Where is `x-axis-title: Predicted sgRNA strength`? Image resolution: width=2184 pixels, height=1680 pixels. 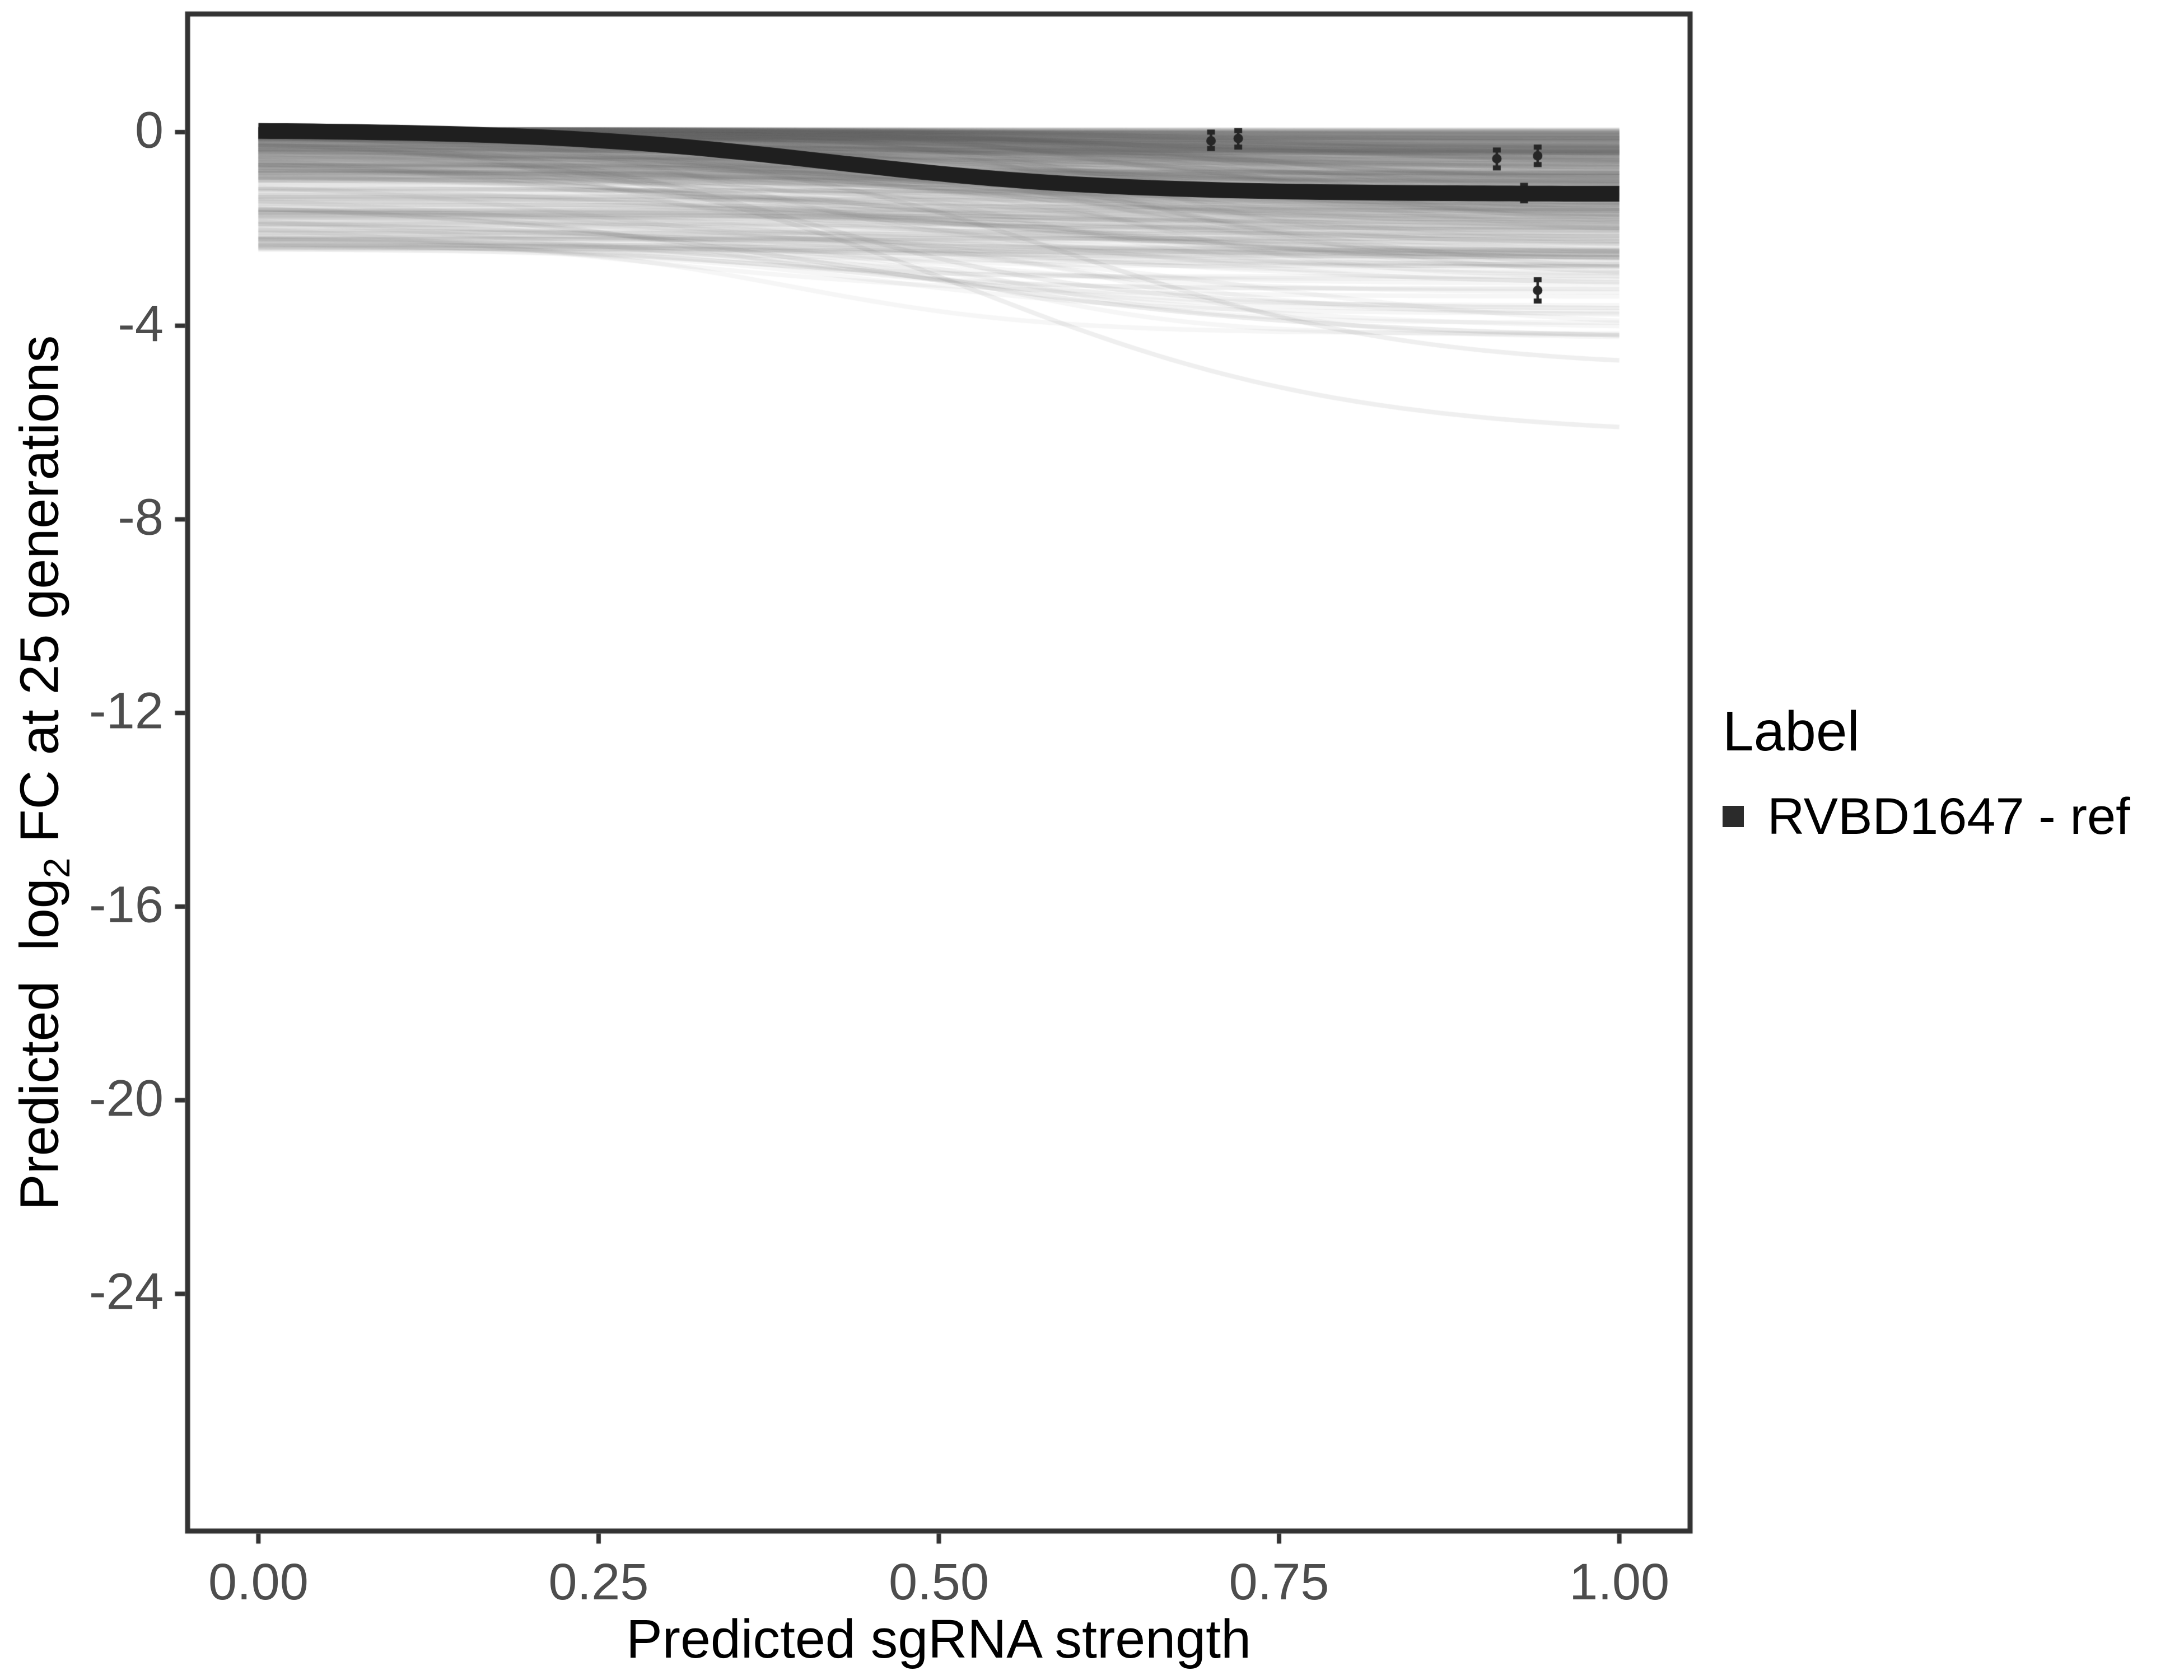 x-axis-title: Predicted sgRNA strength is located at coordinates (939, 1639).